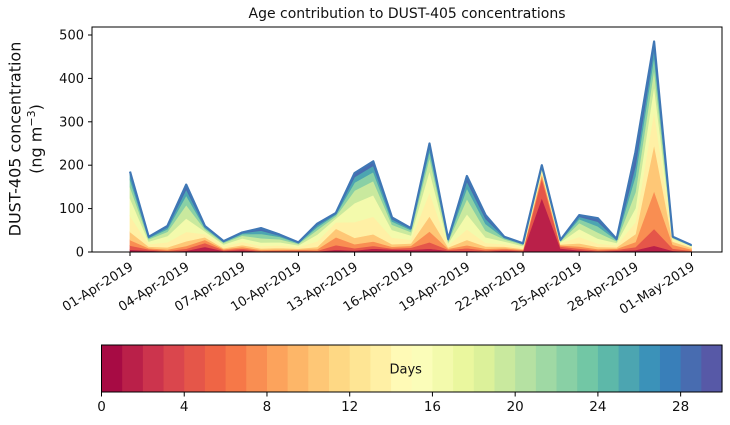 This screenshot has width=730, height=425. I want to click on colorbar-tick-label: 28, so click(680, 407).